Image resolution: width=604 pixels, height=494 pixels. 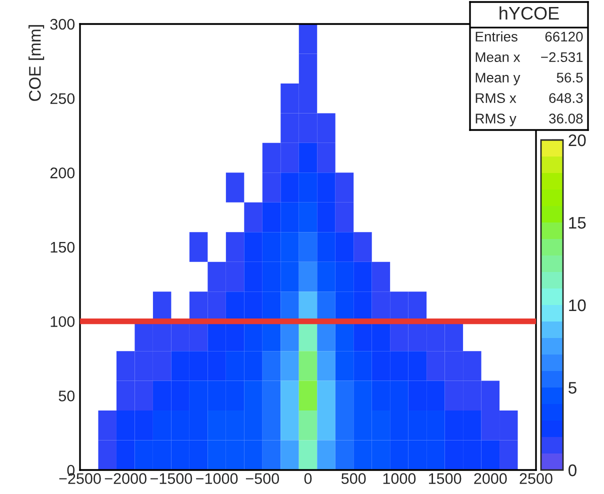 I want to click on x-tick-label: 0, so click(x=308, y=478).